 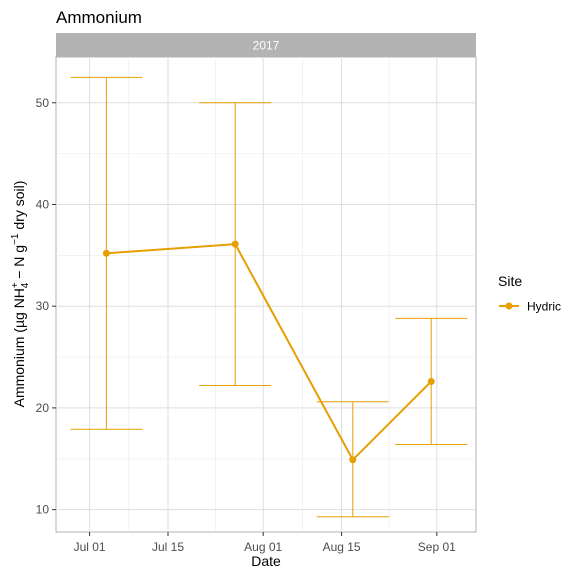 I want to click on y-tick-label: 30, so click(x=43, y=306).